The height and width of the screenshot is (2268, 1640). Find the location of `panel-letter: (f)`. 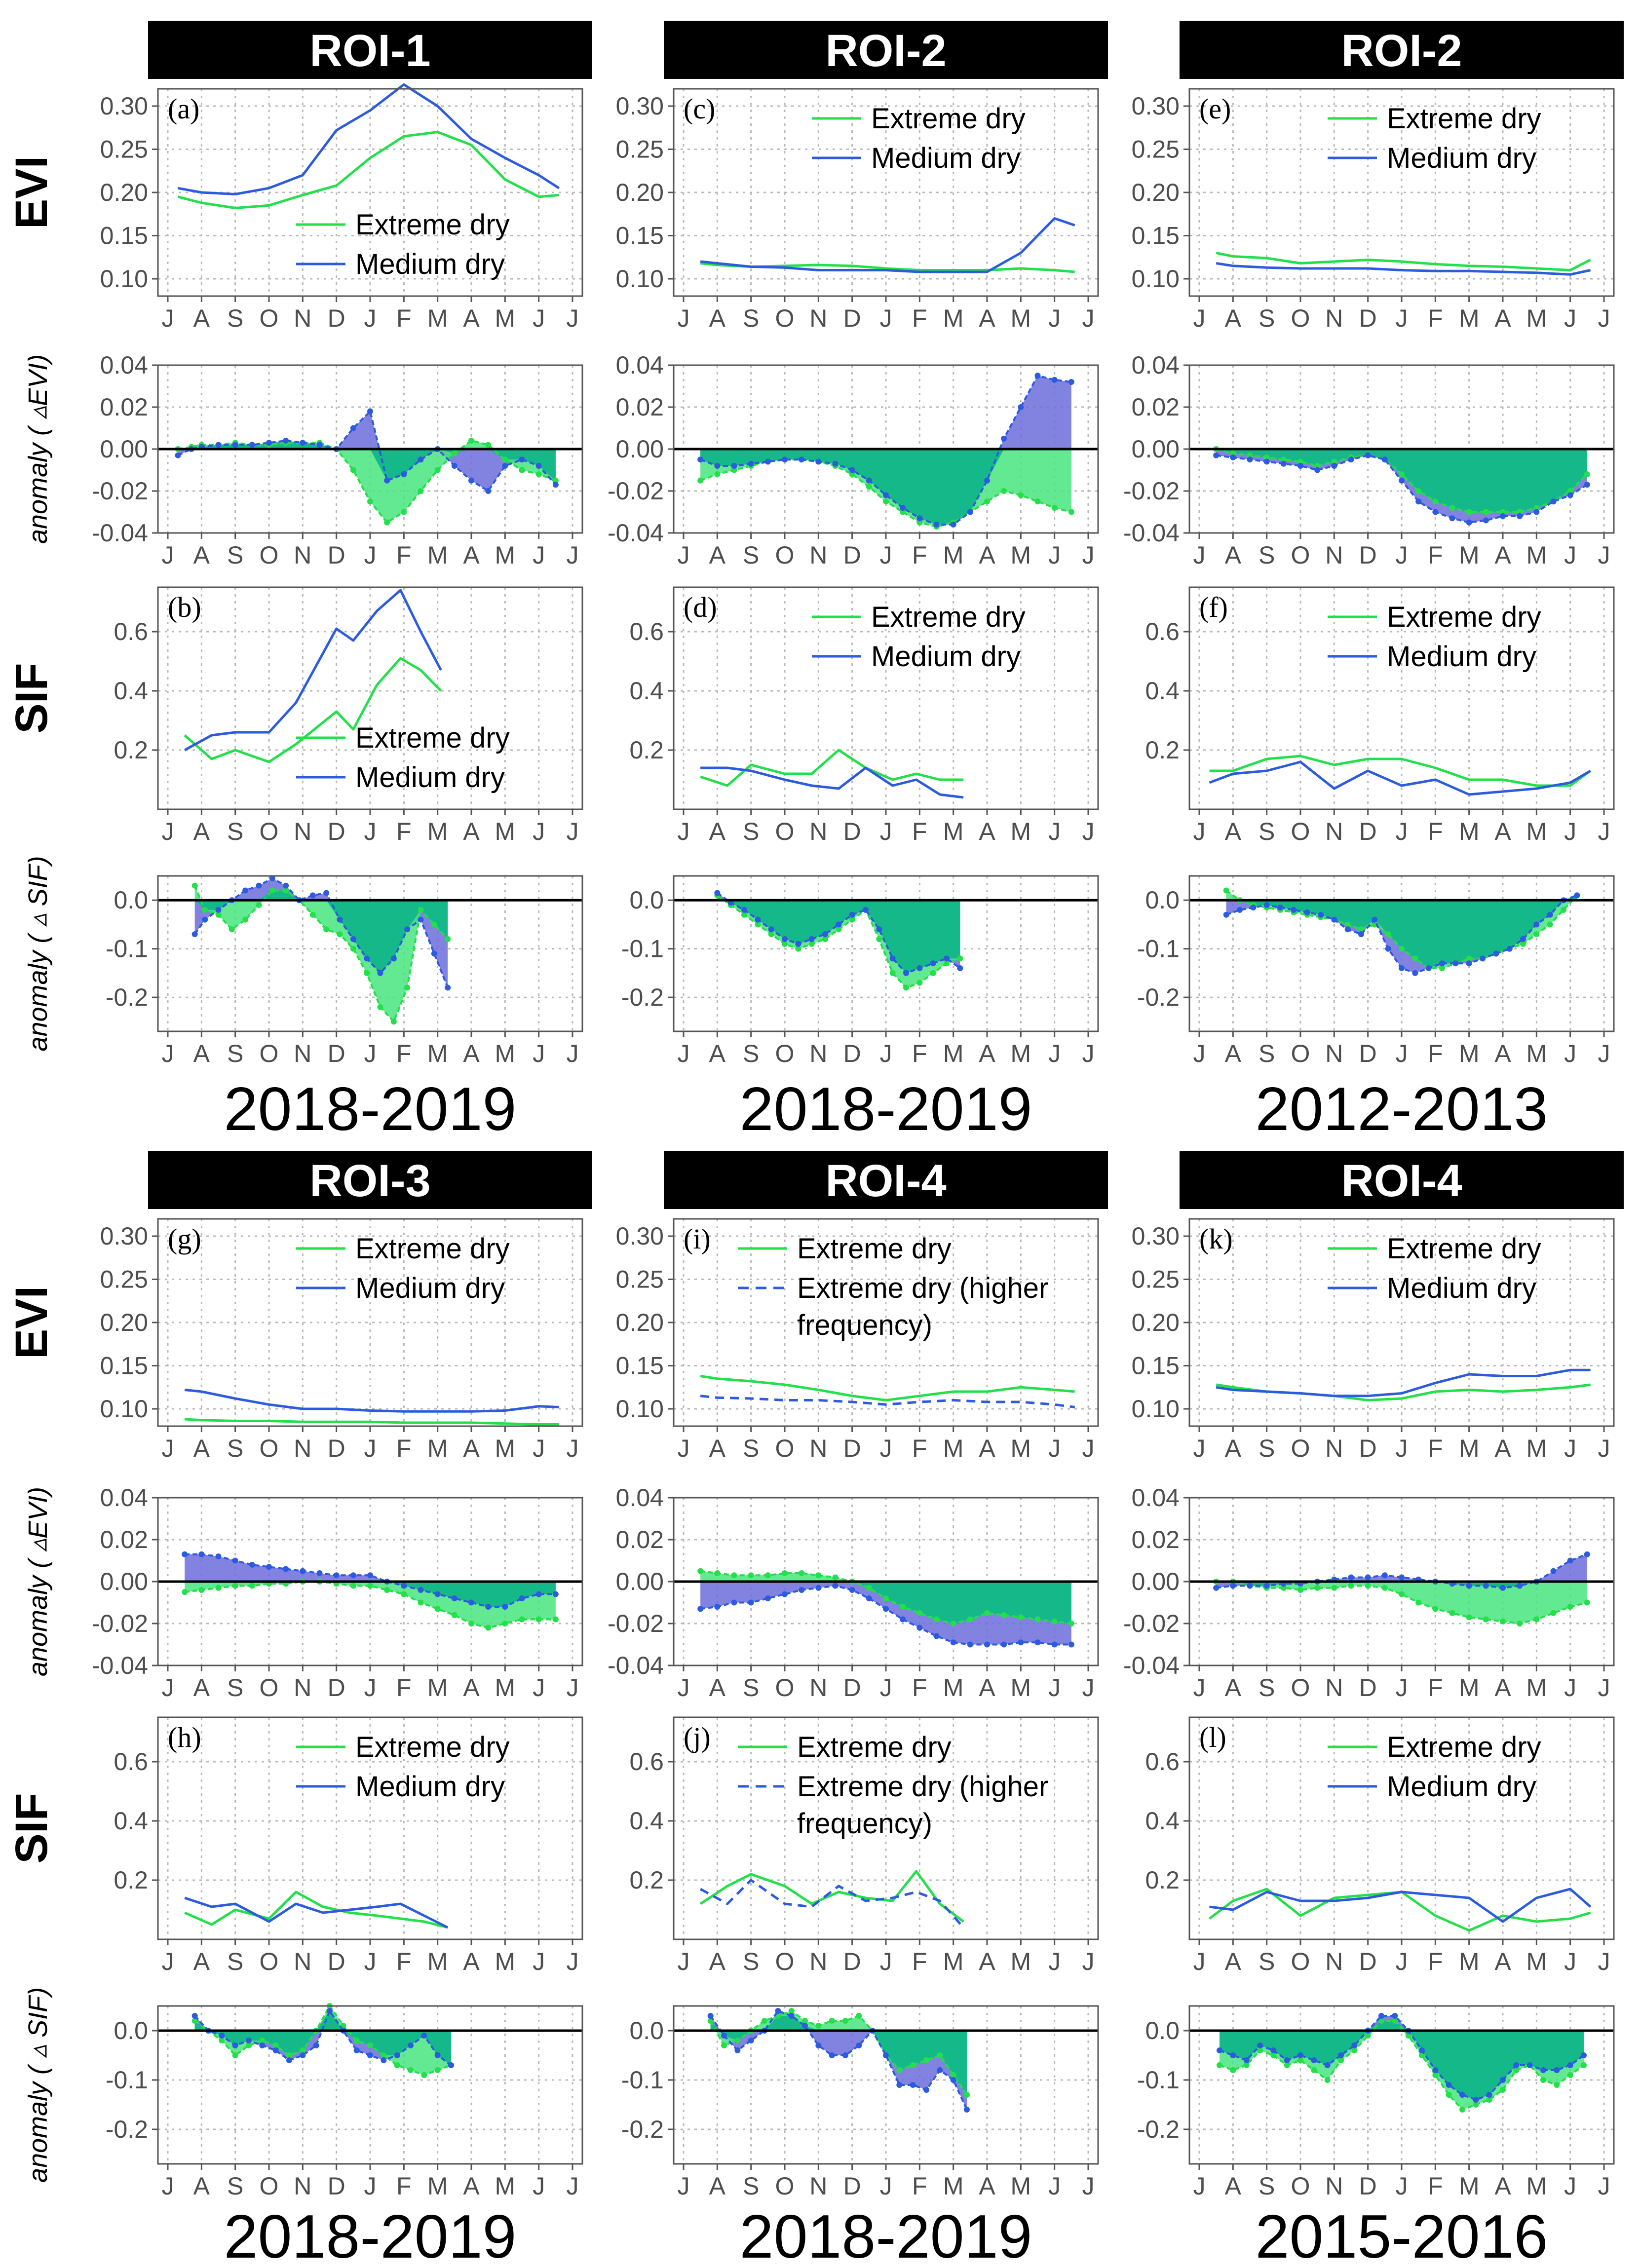

panel-letter: (f) is located at coordinates (1213, 607).